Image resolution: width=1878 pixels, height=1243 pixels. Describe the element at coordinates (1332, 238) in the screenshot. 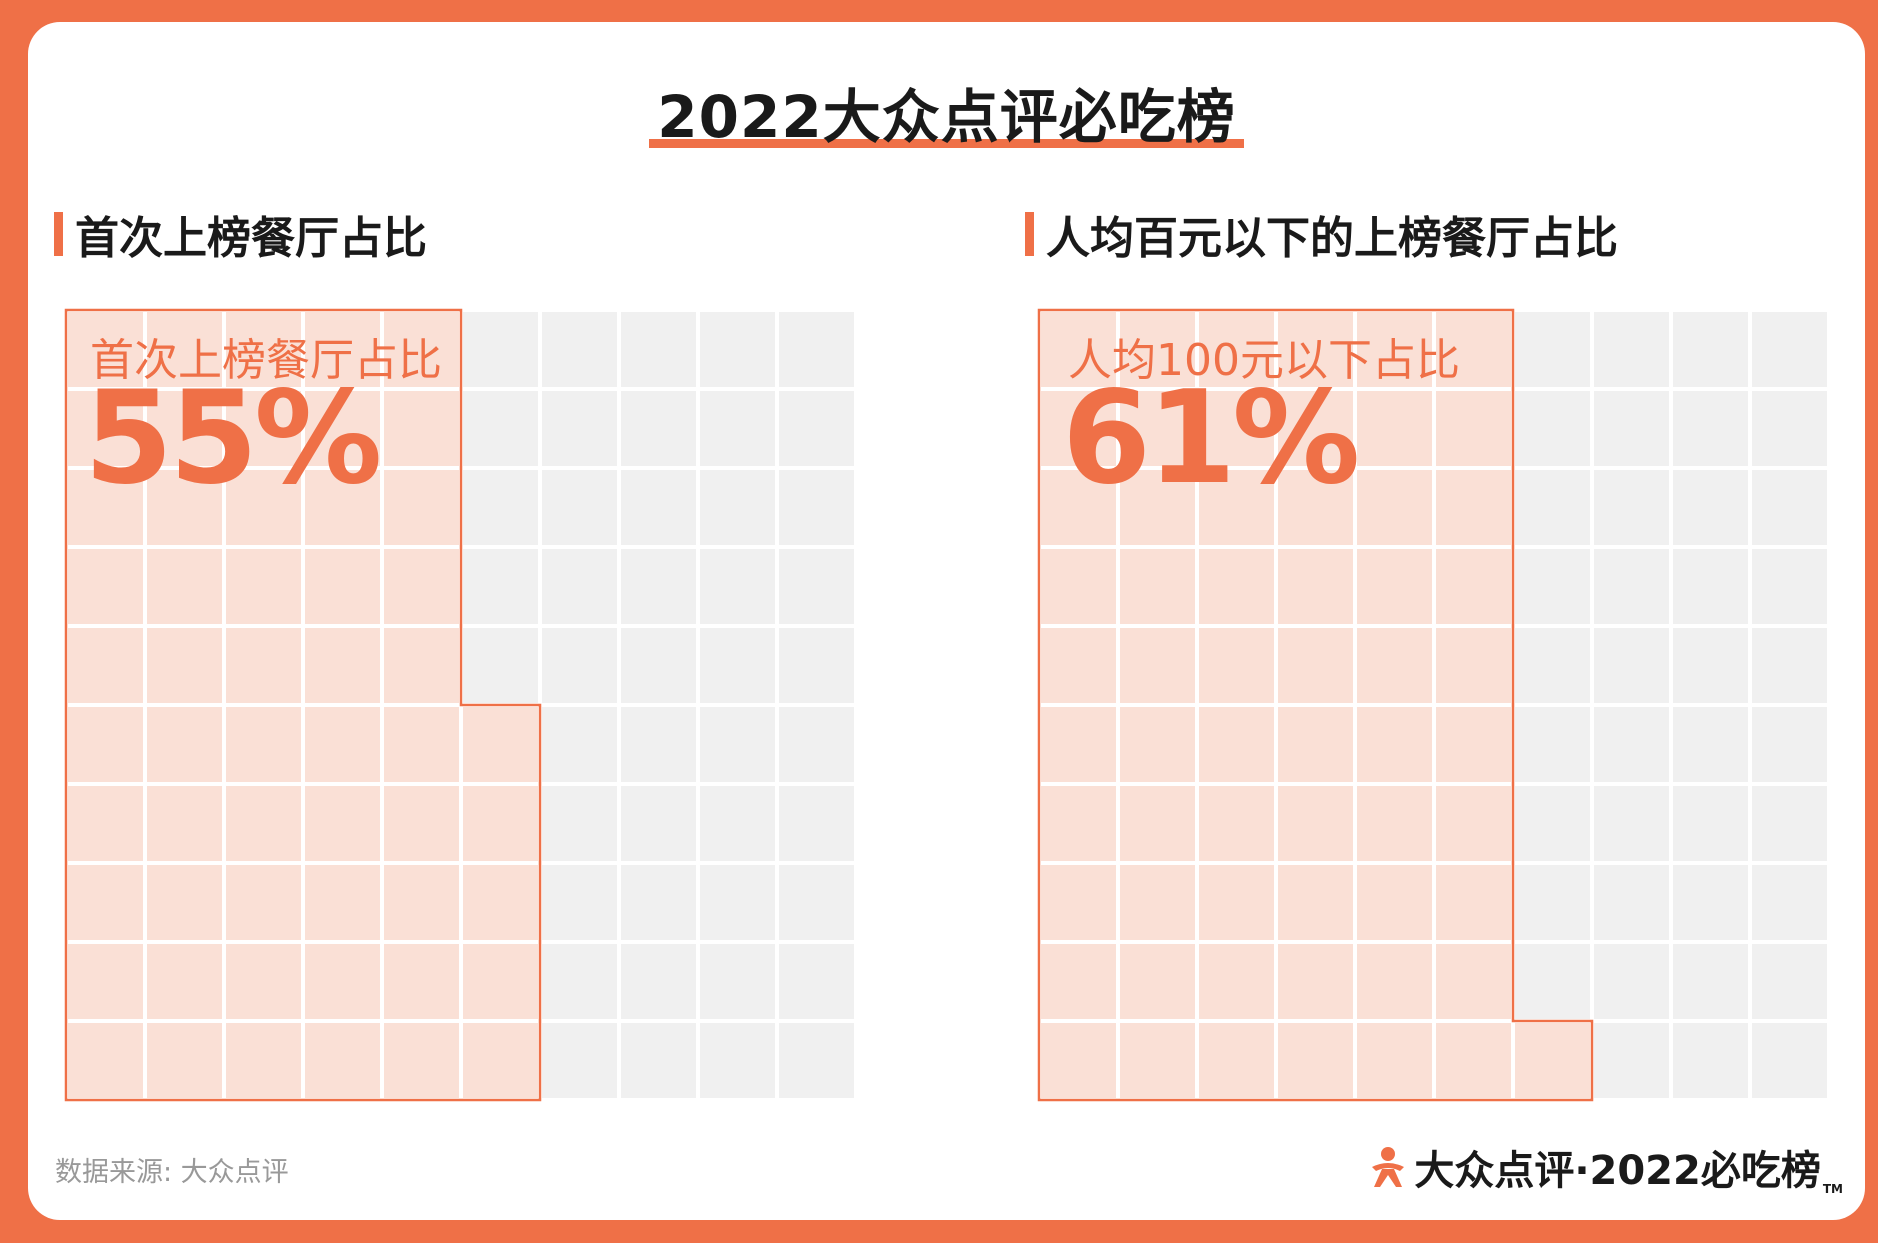

I see `panel-right-heading-text: 人均百元以下的上榜餐厅占比` at that location.